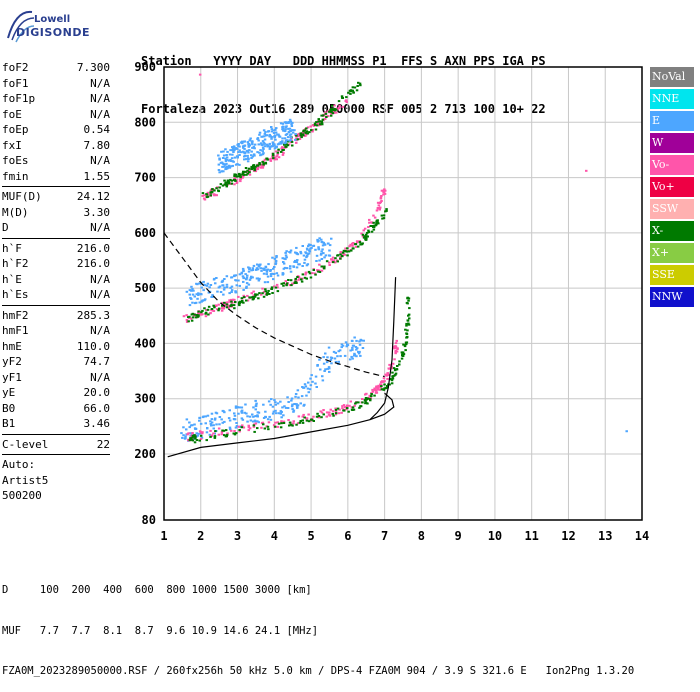 This screenshot has height=692, width=700. Describe the element at coordinates (15, 212) in the screenshot. I see `param-name: M(D)` at that location.